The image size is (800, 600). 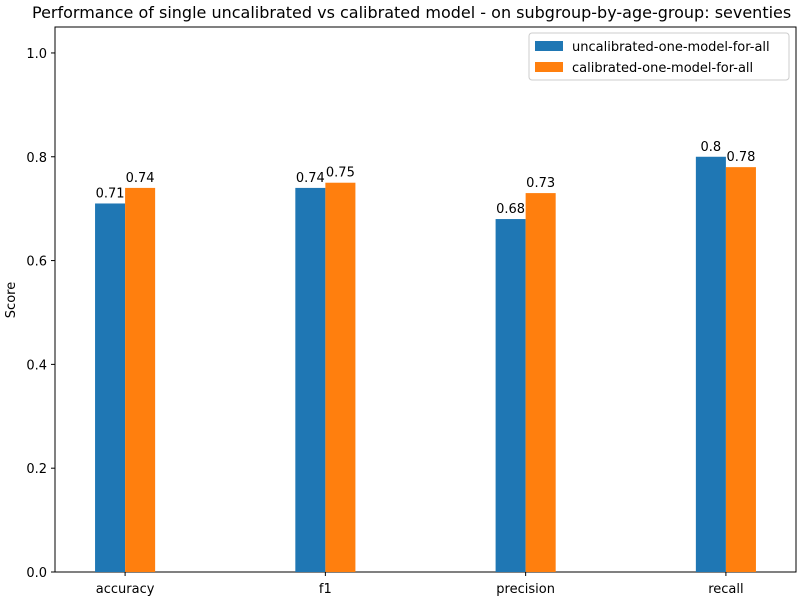 What do you see at coordinates (549, 46) in the screenshot?
I see `legend-swatch-uncalibrated` at bounding box center [549, 46].